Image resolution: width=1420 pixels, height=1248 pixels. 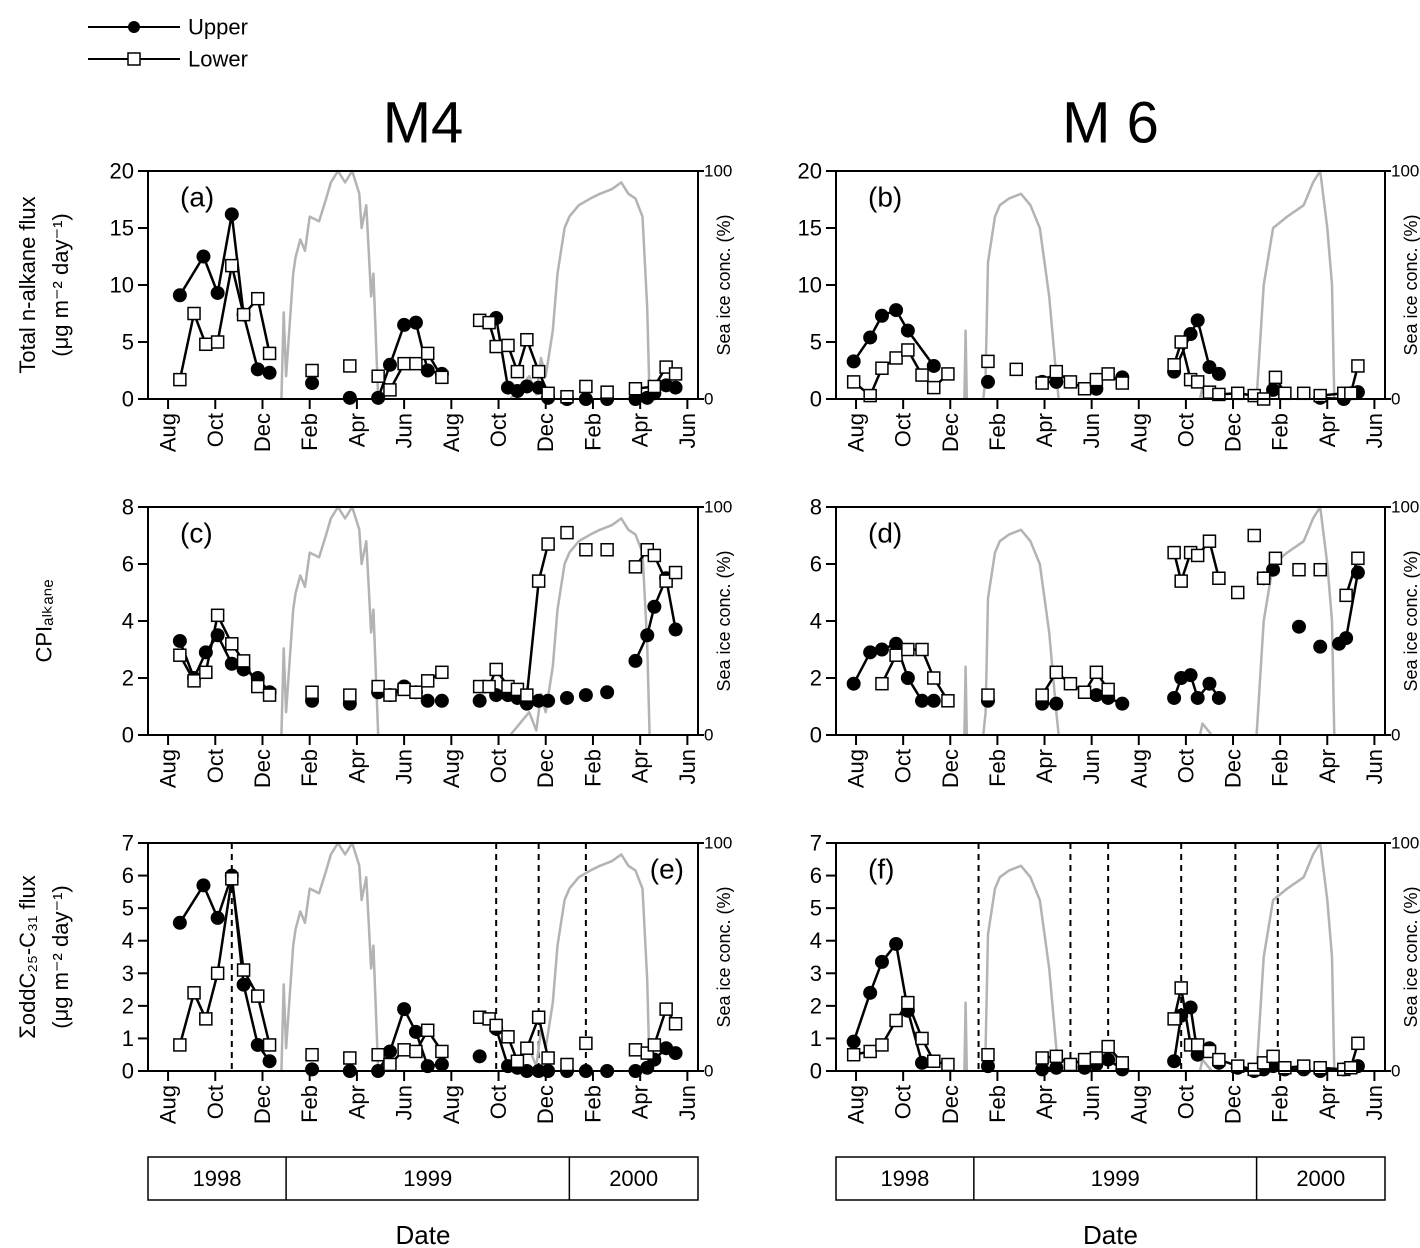 What do you see at coordinates (708, 1071) in the screenshot?
I see `y2-tick-label: 0` at bounding box center [708, 1071].